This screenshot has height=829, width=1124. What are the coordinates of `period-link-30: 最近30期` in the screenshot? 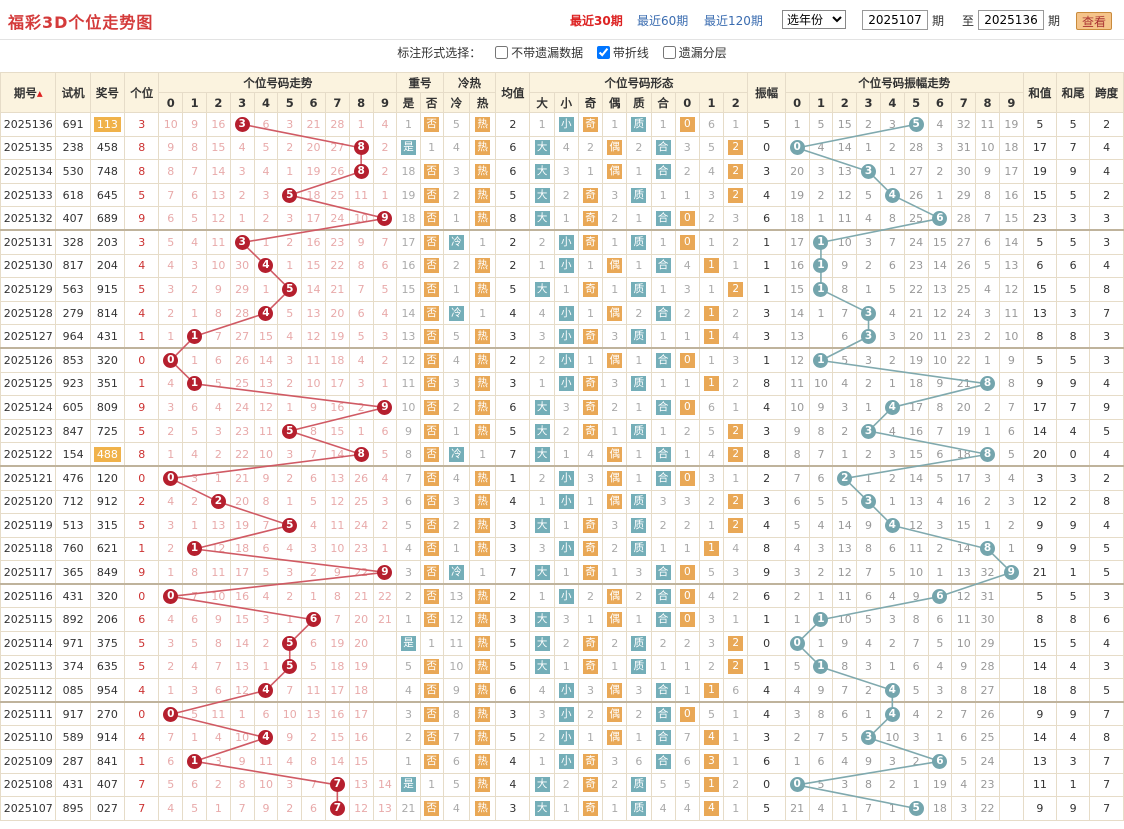 It's located at (596, 21).